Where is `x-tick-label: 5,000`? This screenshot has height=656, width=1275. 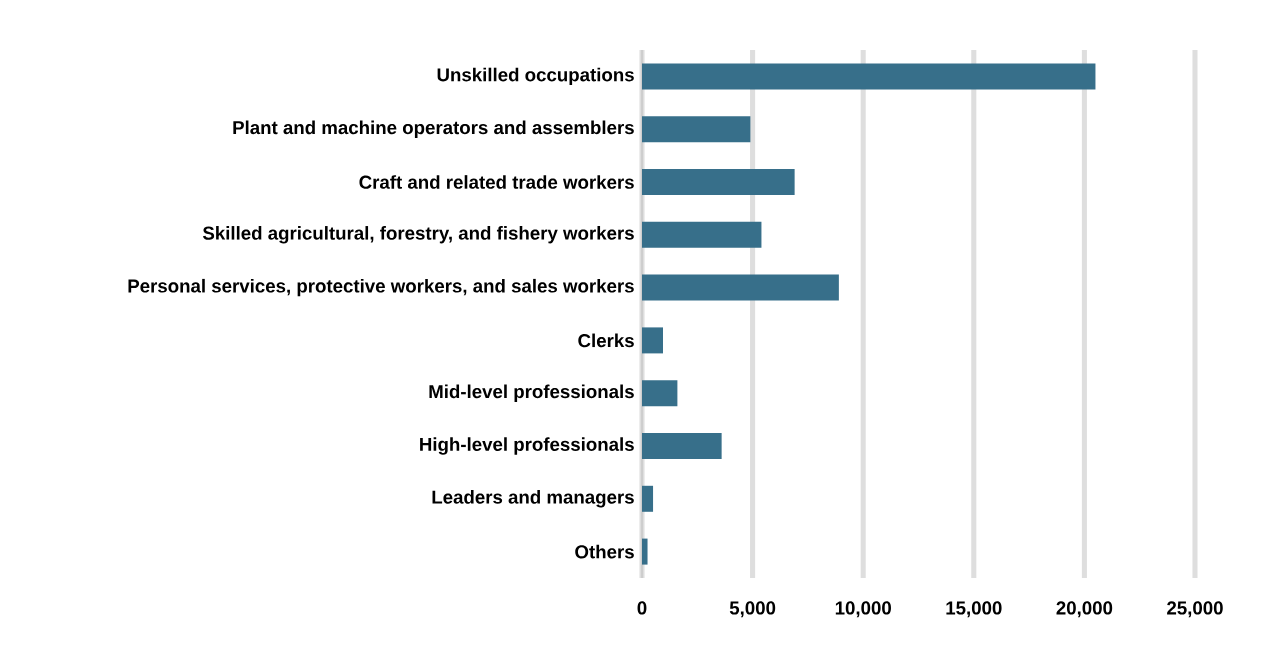
x-tick-label: 5,000 is located at coordinates (752, 609).